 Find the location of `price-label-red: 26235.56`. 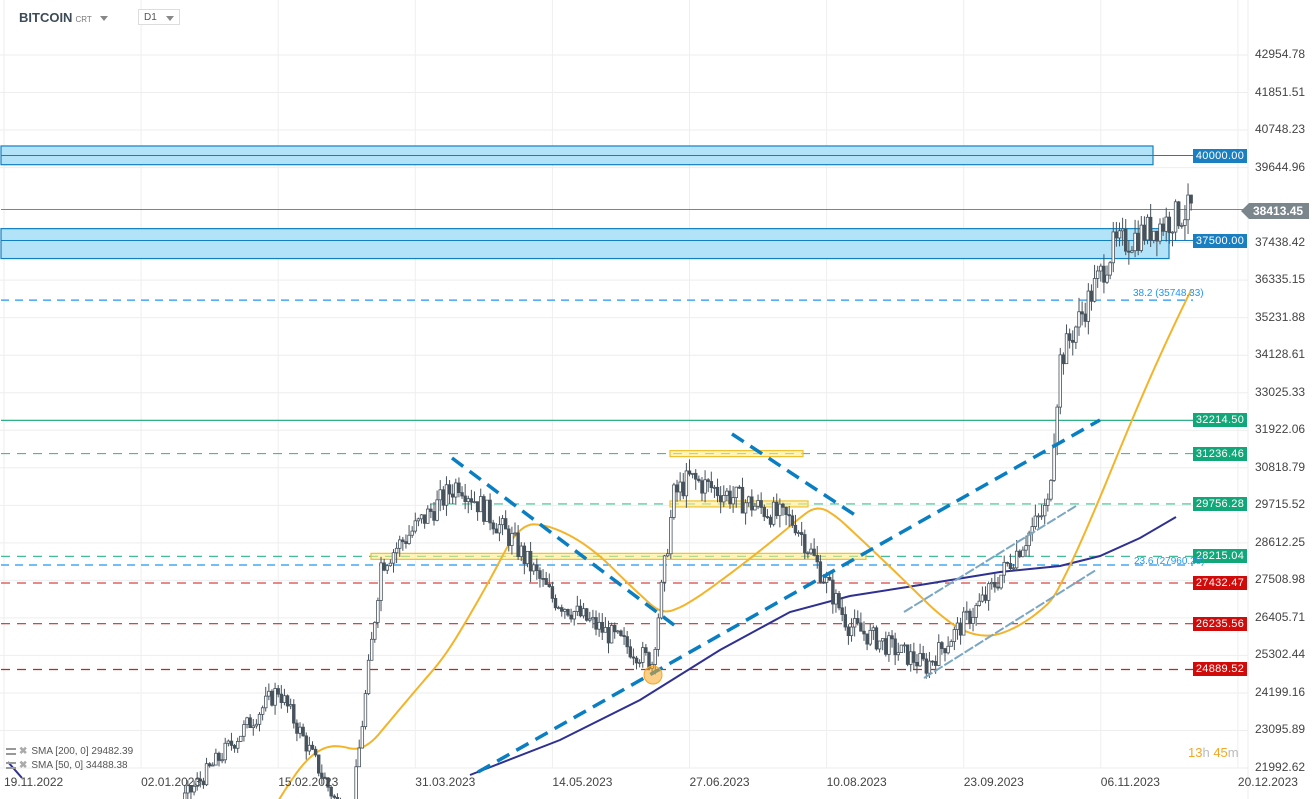

price-label-red: 26235.56 is located at coordinates (1220, 623).